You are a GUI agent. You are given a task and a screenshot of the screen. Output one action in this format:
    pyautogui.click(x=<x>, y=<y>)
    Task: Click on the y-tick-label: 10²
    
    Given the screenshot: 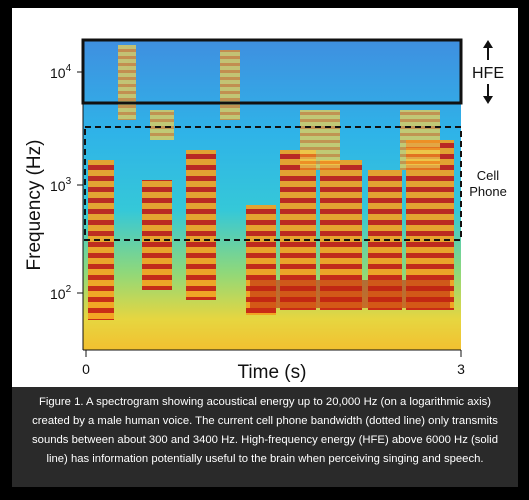 What is the action you would take?
    pyautogui.click(x=61, y=293)
    